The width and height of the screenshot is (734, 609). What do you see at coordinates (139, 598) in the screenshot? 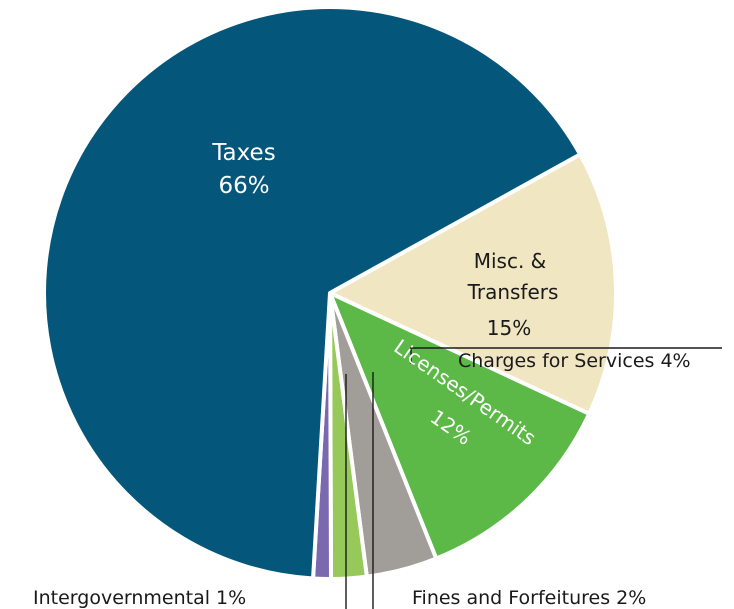
I see `label-intergovernmental: Intergovernmental 1%` at bounding box center [139, 598].